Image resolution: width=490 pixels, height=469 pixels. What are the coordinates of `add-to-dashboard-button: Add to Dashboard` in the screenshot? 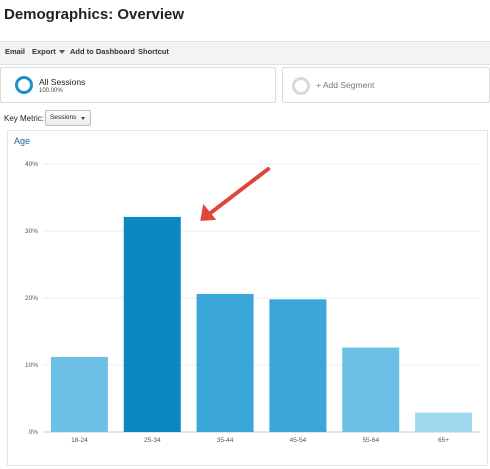 It's located at (102, 51).